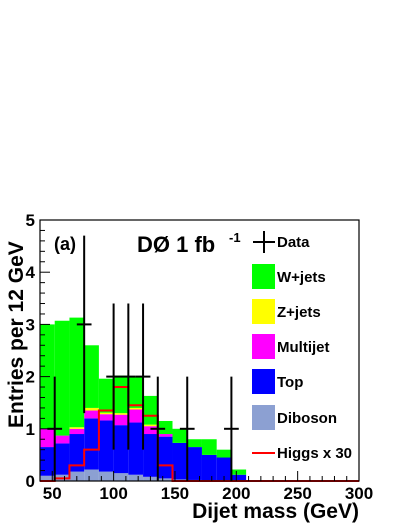 The height and width of the screenshot is (527, 407). What do you see at coordinates (65, 244) in the screenshot?
I see `panel-label: (a)` at bounding box center [65, 244].